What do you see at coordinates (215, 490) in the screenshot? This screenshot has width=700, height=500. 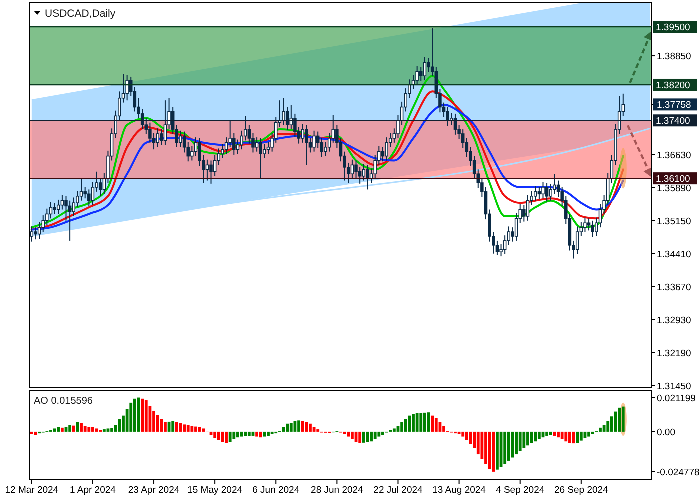 I see `x-tick-label: 15 May 2024` at bounding box center [215, 490].